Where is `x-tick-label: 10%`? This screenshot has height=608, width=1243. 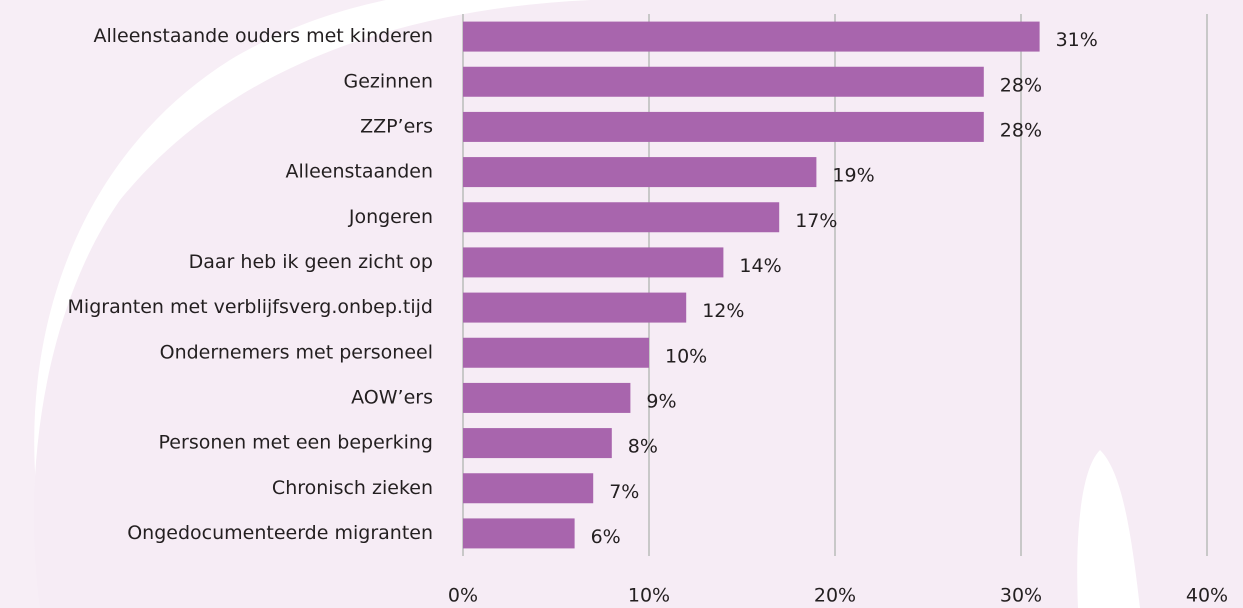 x-tick-label: 10% is located at coordinates (649, 596).